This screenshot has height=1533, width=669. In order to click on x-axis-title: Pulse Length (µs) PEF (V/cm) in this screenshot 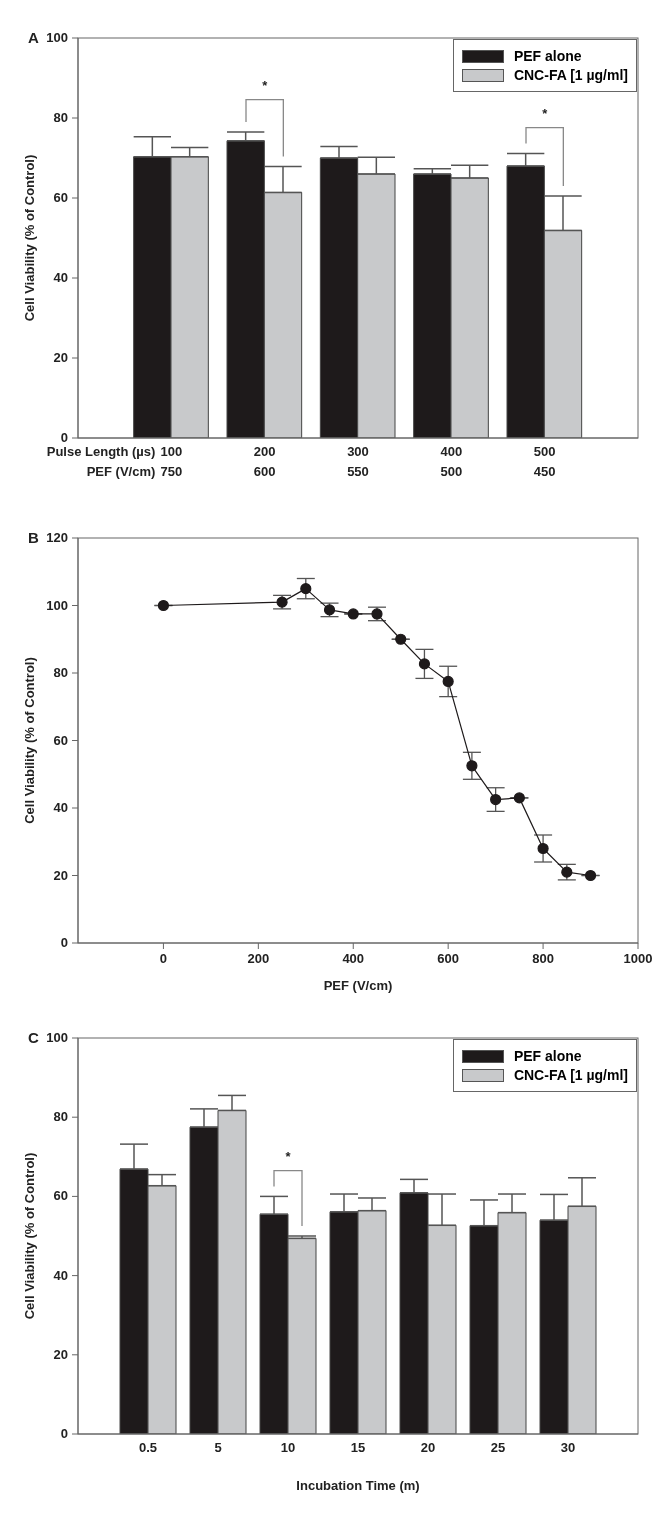, I will do `click(101, 461)`.